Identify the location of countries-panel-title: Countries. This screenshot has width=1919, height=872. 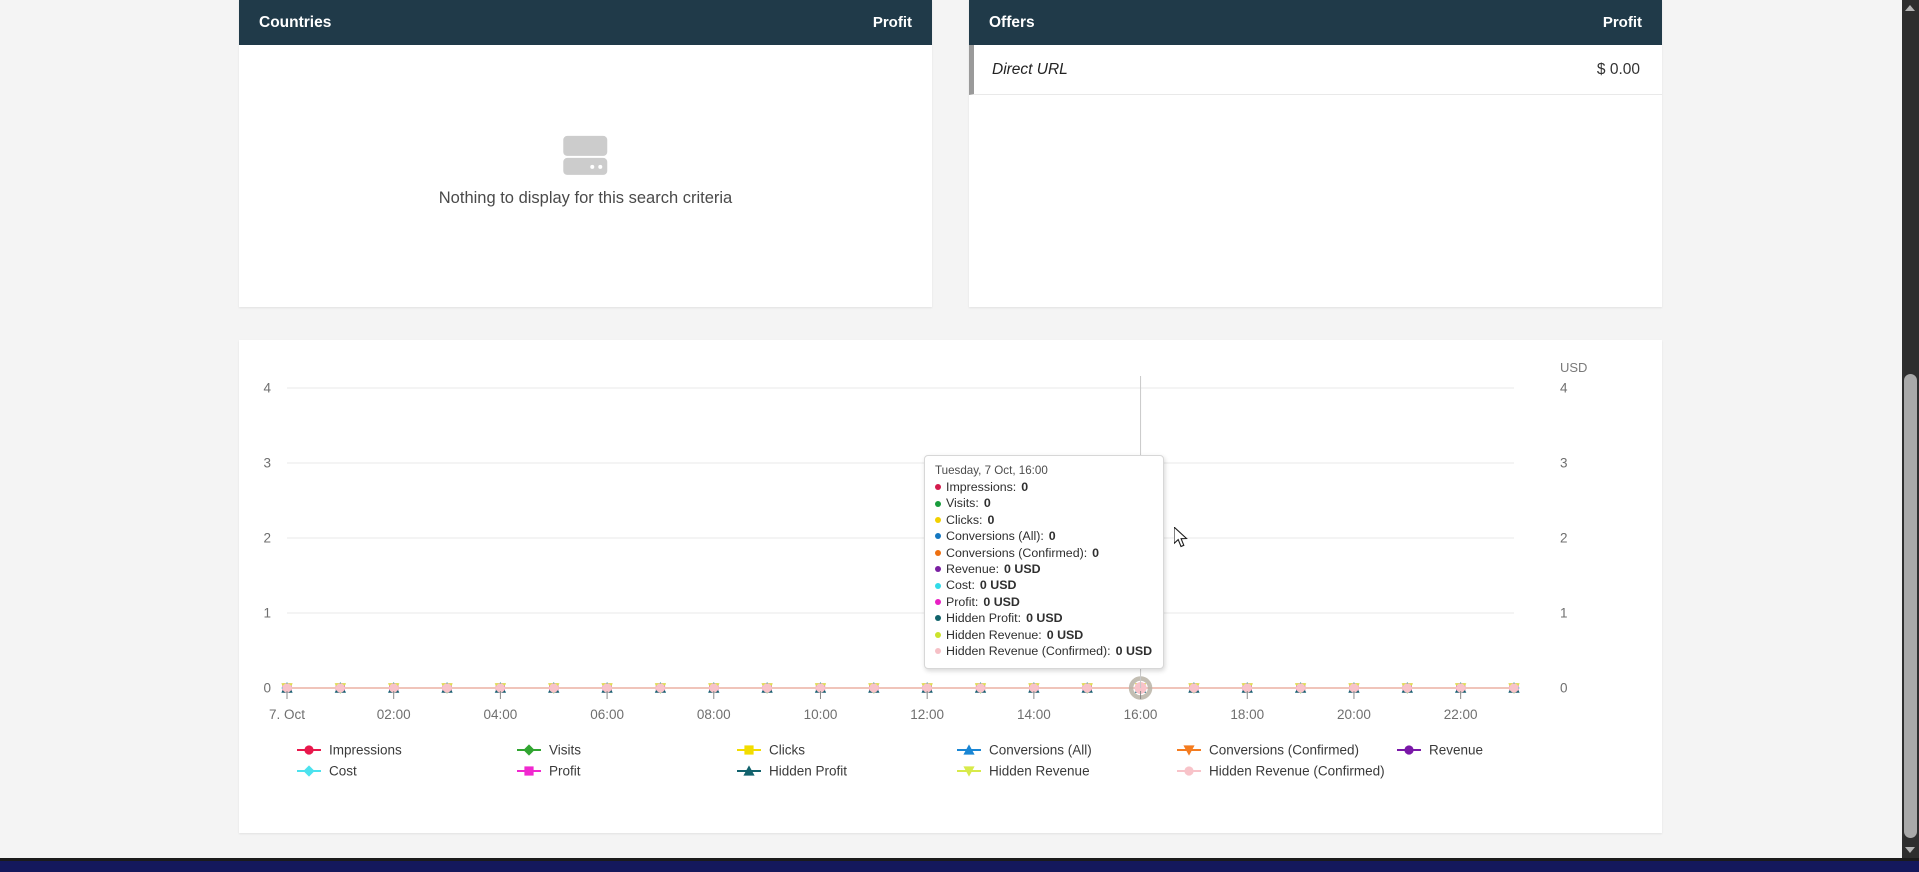
(295, 22).